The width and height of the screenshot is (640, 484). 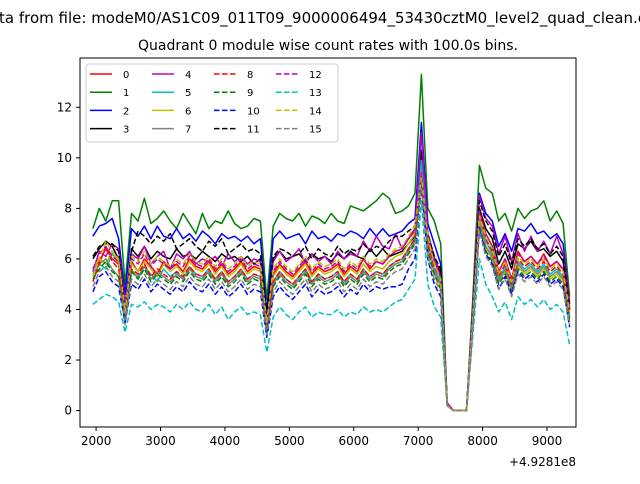 I want to click on legend-label-9: 9, so click(x=250, y=93).